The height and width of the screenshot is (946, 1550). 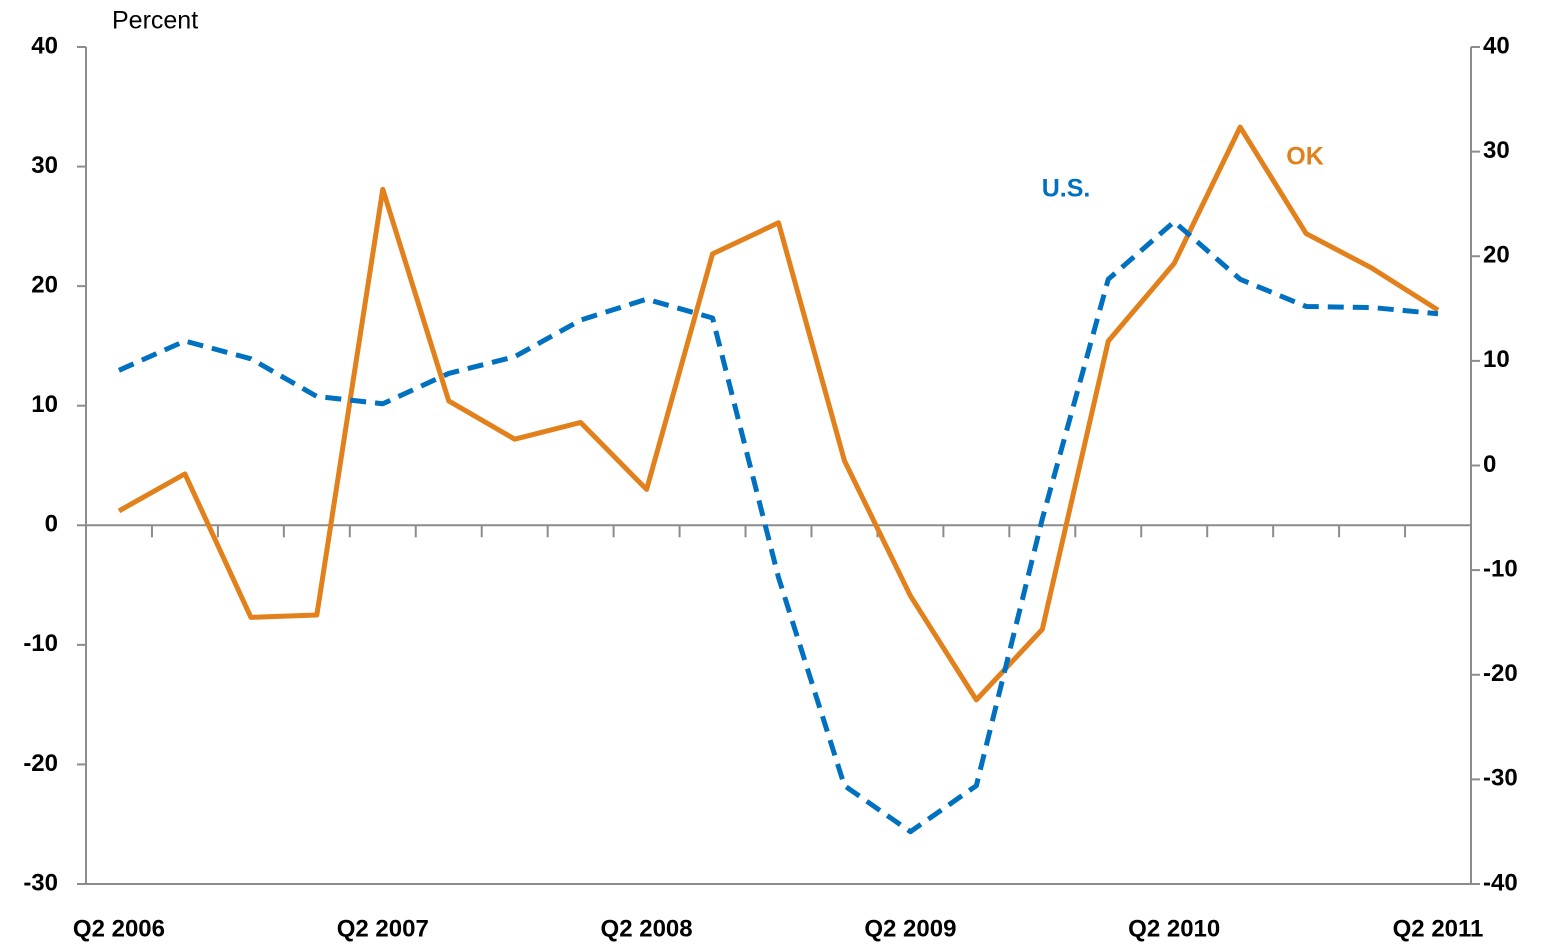 What do you see at coordinates (1496, 45) in the screenshot?
I see `y2-tick-label: 40` at bounding box center [1496, 45].